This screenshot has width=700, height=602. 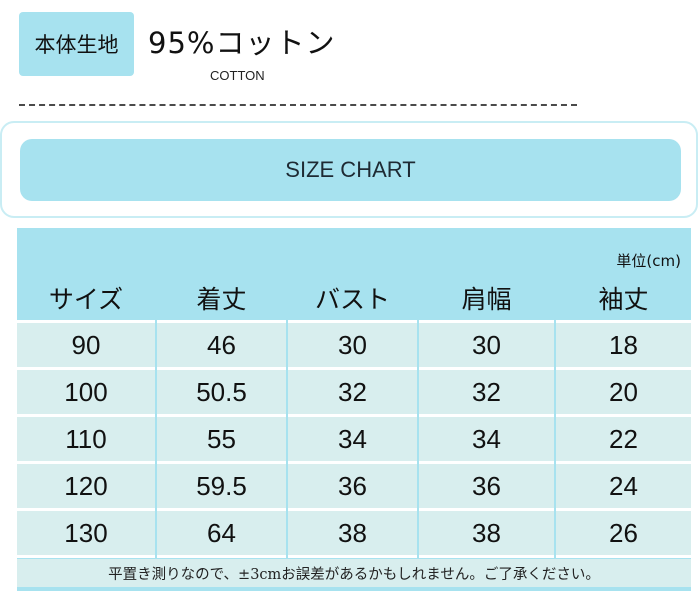 What do you see at coordinates (623, 299) in the screenshot?
I see `header-cell-sleeve: 袖丈` at bounding box center [623, 299].